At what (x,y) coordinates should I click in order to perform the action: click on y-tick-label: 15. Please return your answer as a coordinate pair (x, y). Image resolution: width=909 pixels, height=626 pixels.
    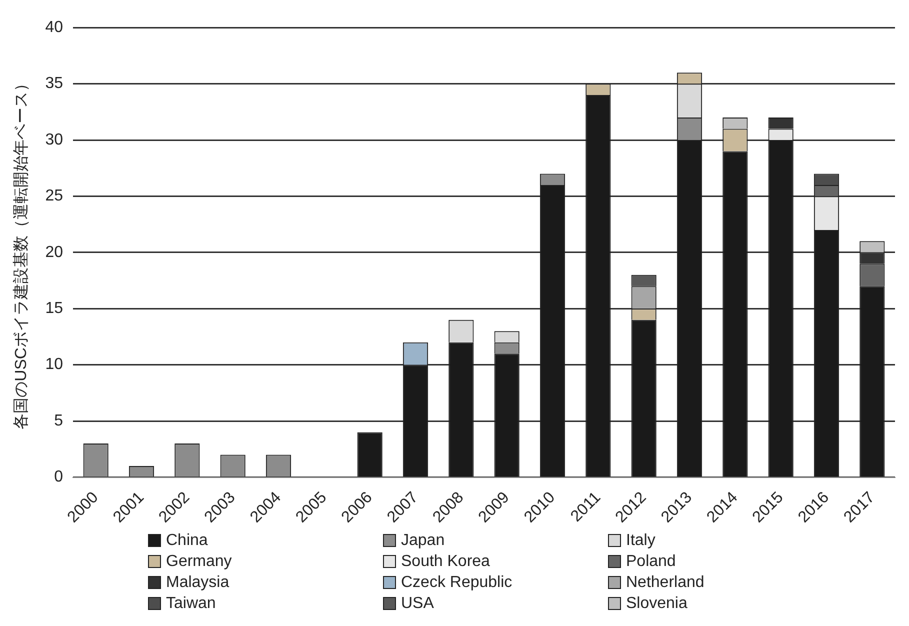
    Looking at the image, I should click on (54, 309).